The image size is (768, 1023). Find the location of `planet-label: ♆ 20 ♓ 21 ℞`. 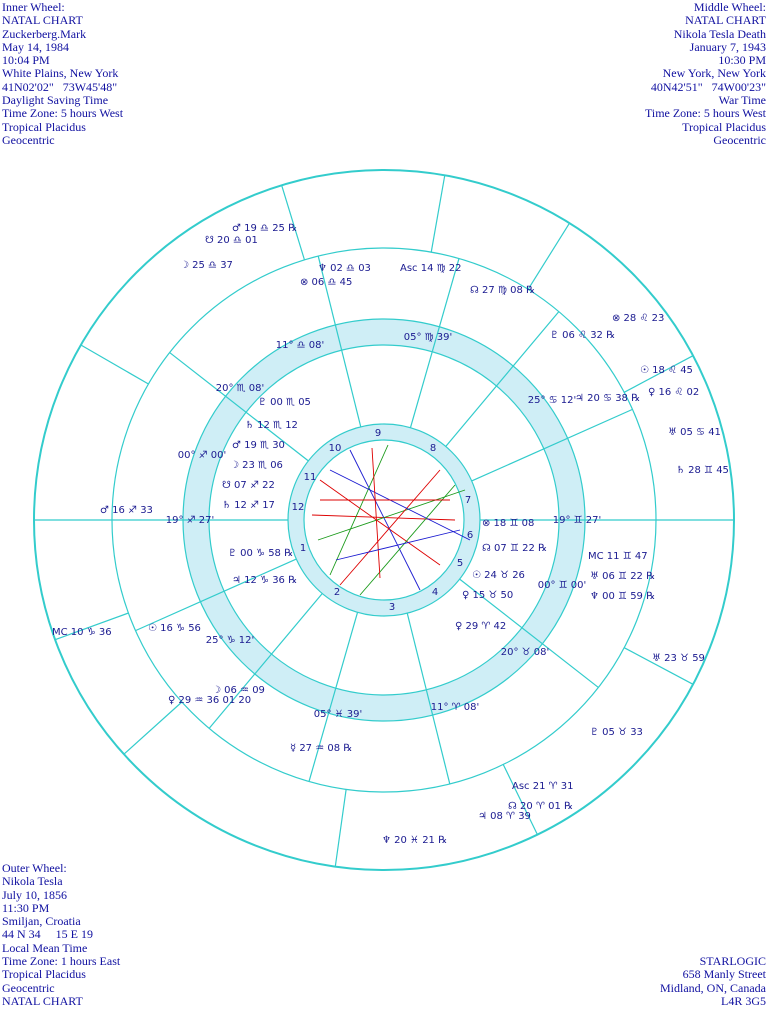

planet-label: ♆ 20 ♓ 21 ℞ is located at coordinates (414, 840).